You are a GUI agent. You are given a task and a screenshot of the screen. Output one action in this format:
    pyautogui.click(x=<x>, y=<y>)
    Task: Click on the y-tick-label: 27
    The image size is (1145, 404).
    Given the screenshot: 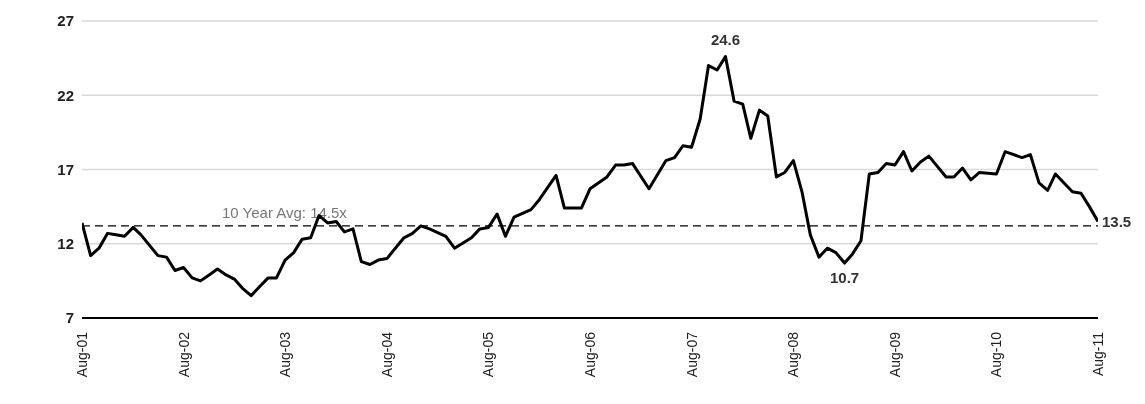 What is the action you would take?
    pyautogui.click(x=65, y=21)
    